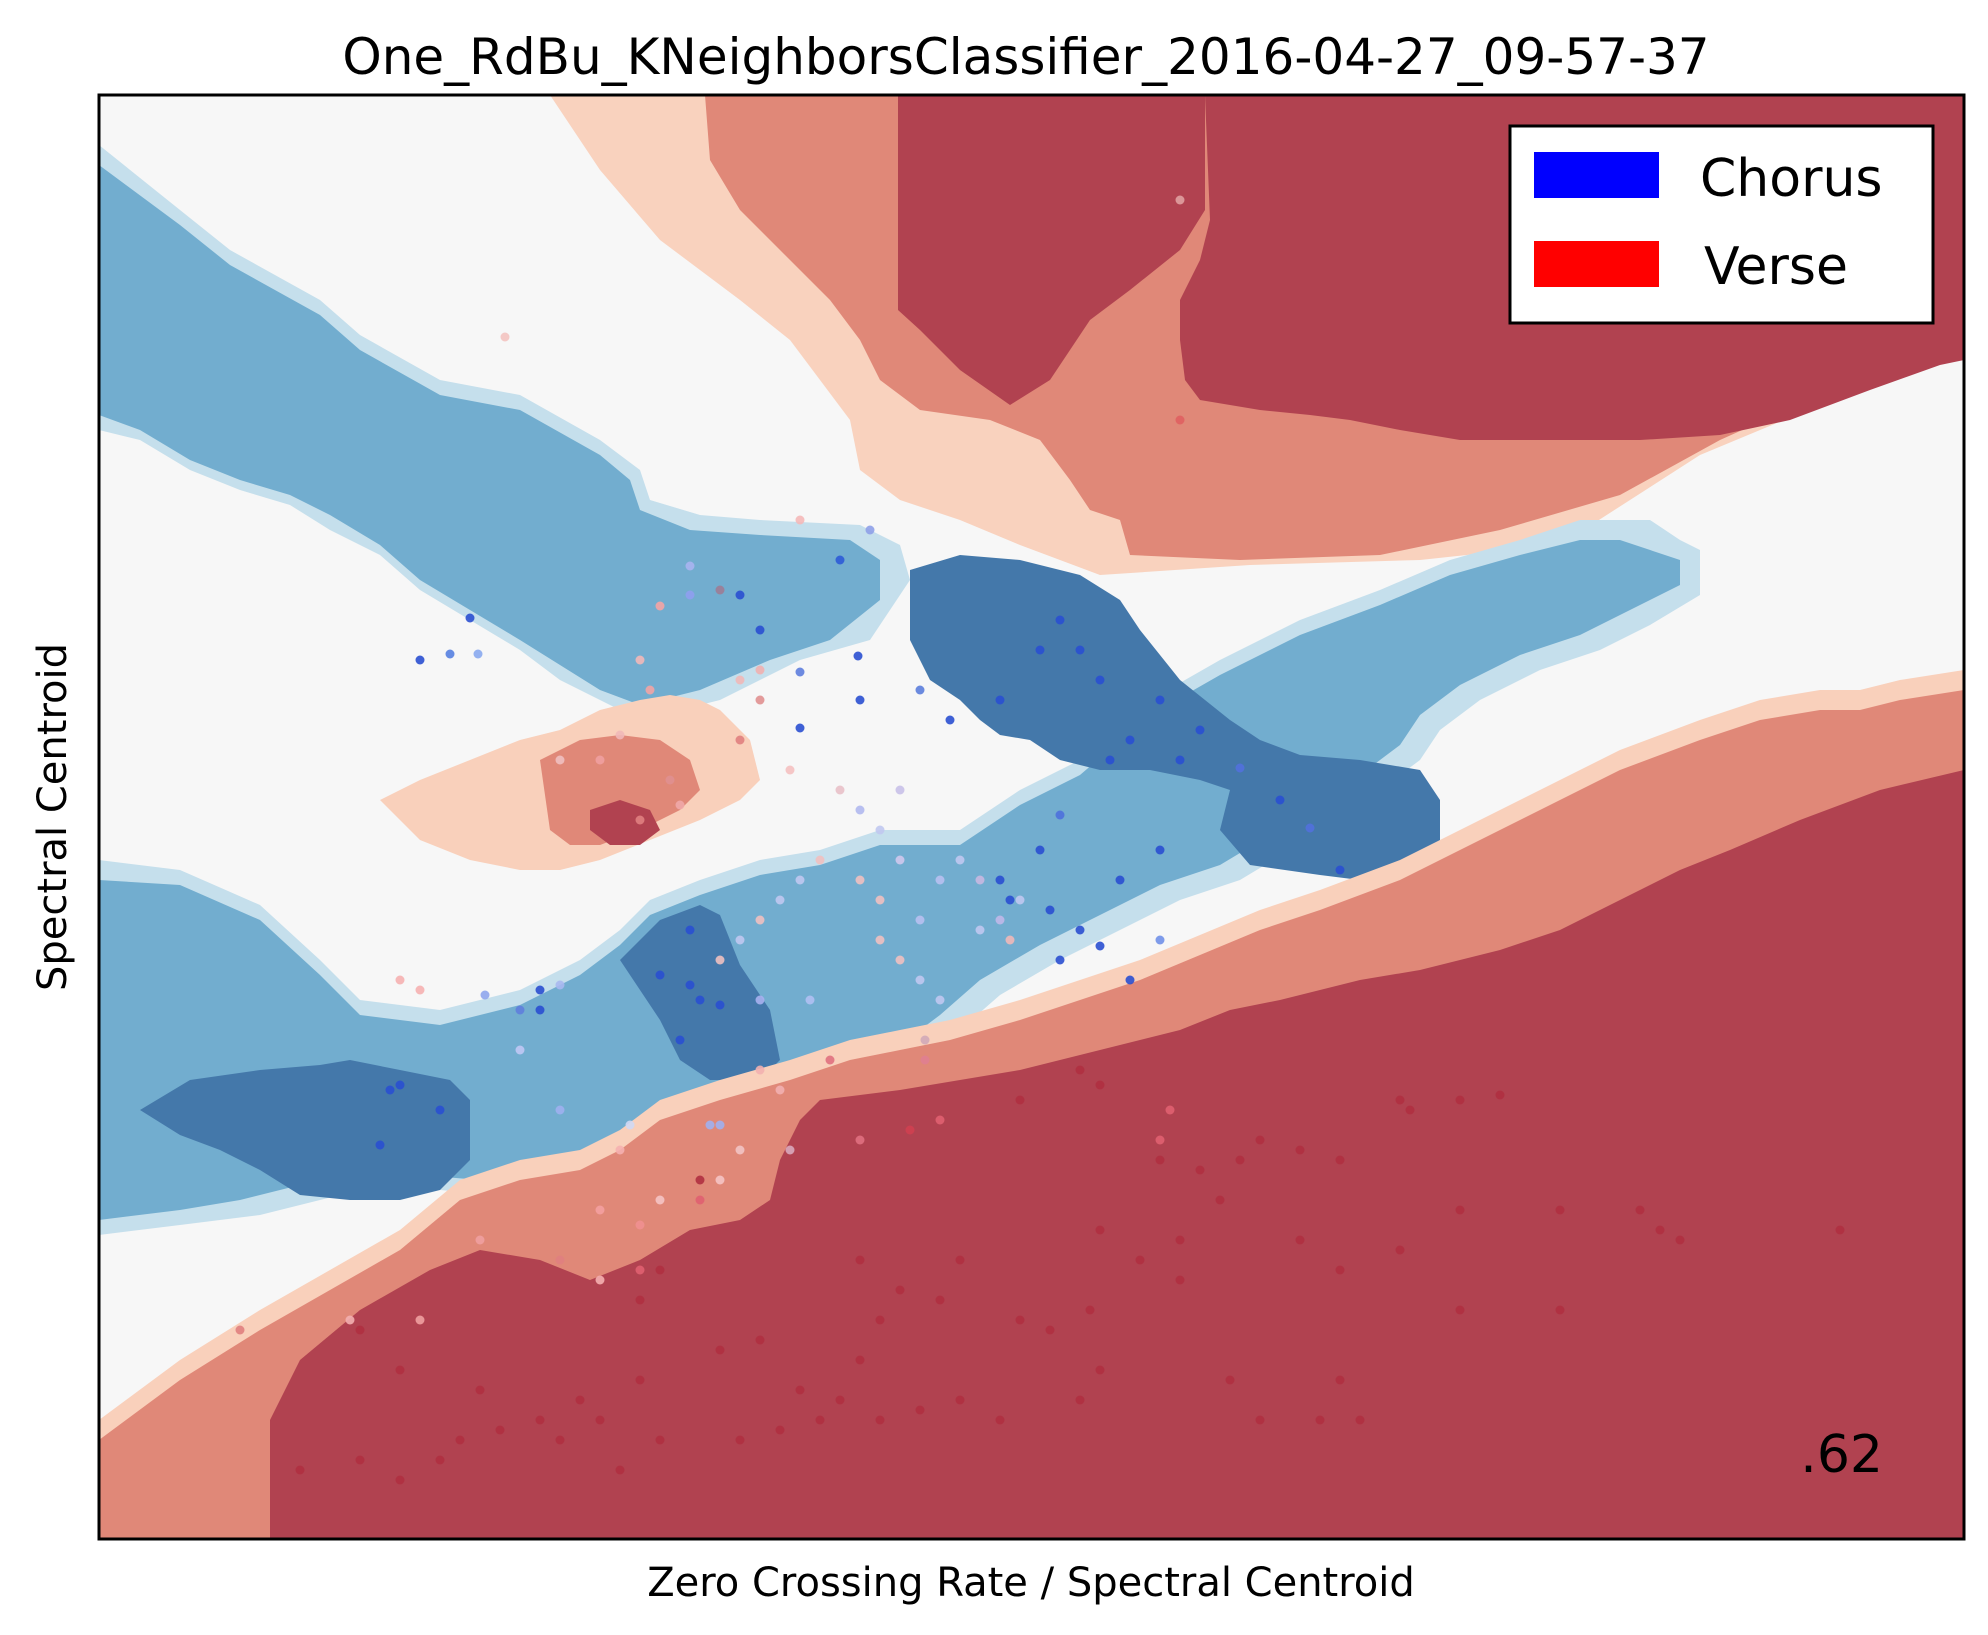 This screenshot has height=1635, width=1988. Describe the element at coordinates (1791, 179) in the screenshot. I see `legend-label-chorus: Chorus` at that location.